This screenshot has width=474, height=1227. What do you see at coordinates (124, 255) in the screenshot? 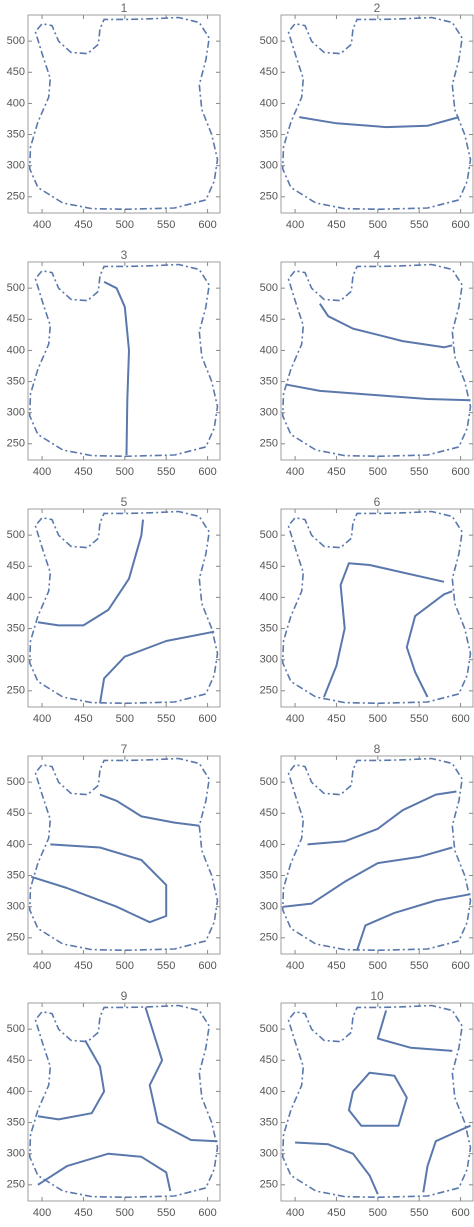
I see `panel-title: 3` at bounding box center [124, 255].